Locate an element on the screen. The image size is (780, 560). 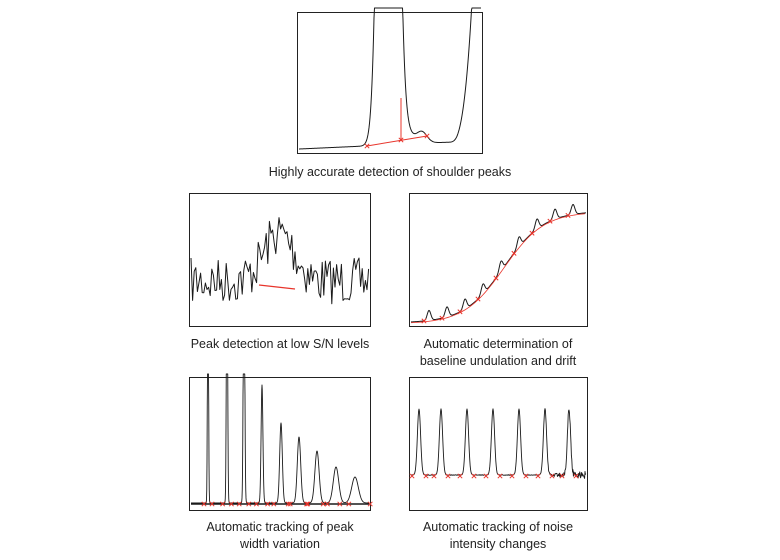
detected-baseline is located at coordinates (498, 268).